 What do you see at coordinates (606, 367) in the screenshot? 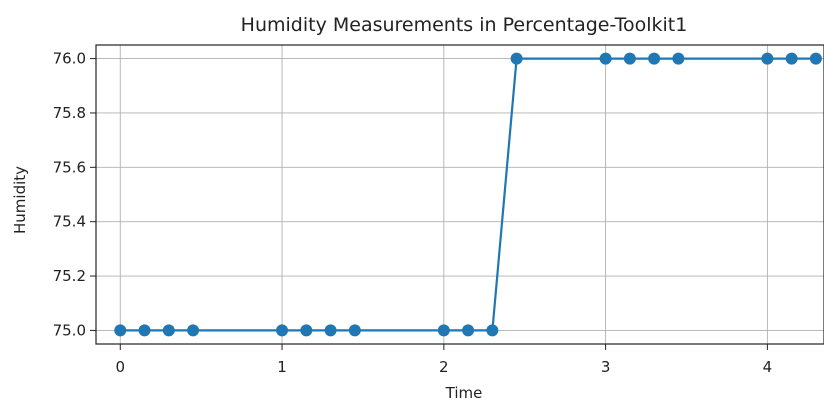
I see `x-tick-label-3: 3` at bounding box center [606, 367].